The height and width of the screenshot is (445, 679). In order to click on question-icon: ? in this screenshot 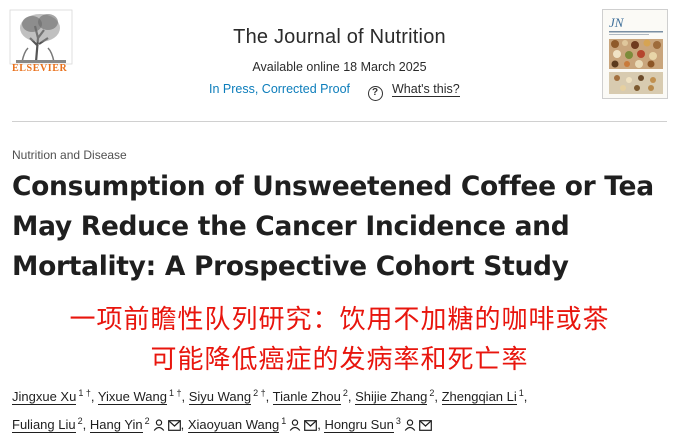, I will do `click(375, 93)`.